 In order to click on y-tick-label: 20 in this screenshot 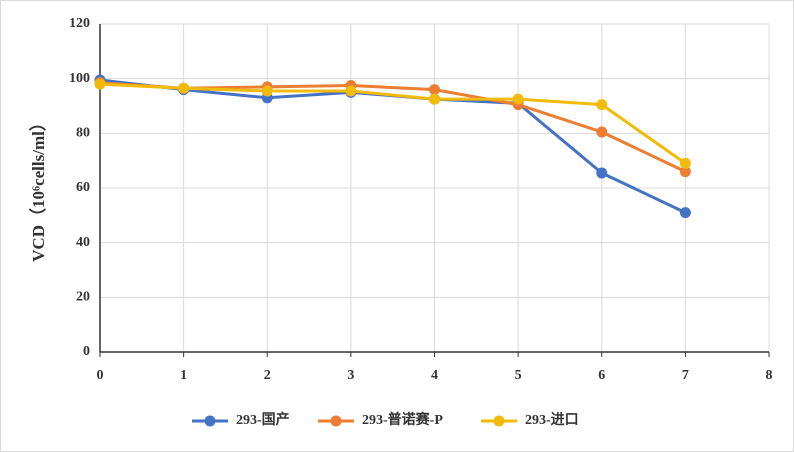, I will do `click(83, 297)`.